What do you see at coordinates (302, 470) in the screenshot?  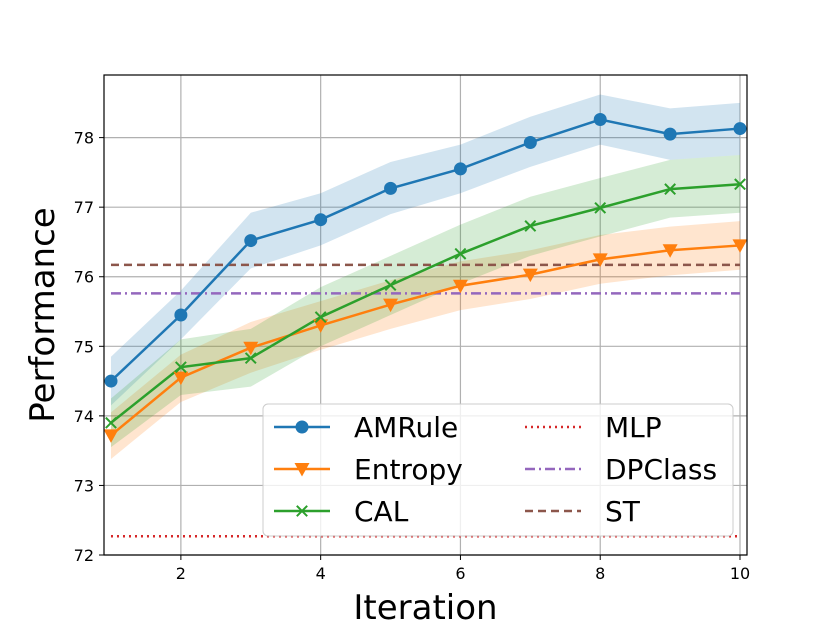 I see `legend-marker-entropy` at bounding box center [302, 470].